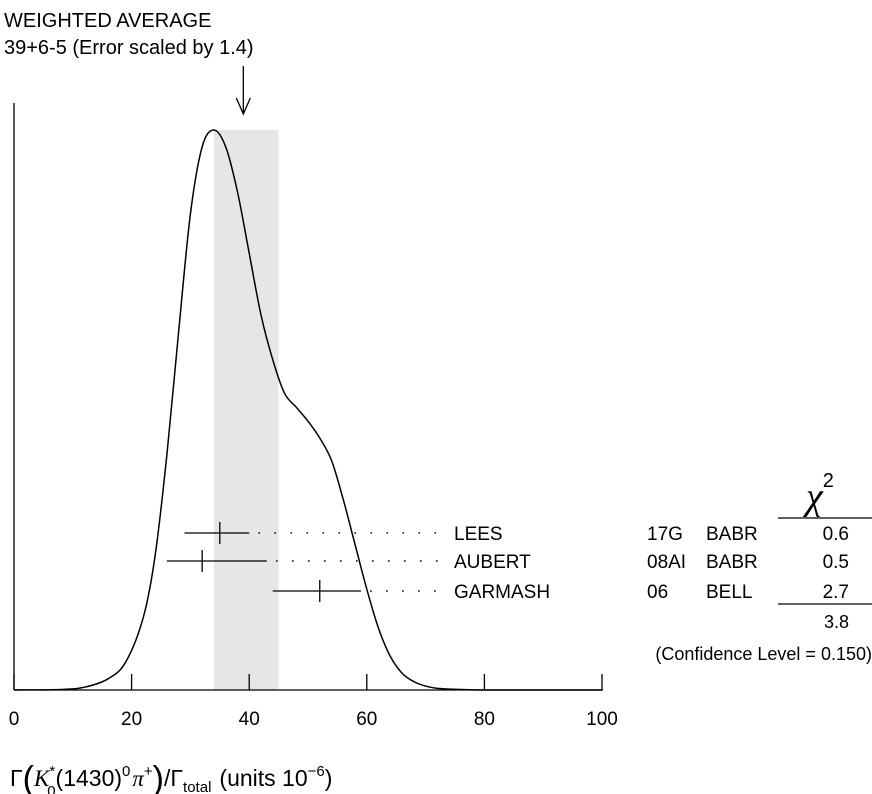  Describe the element at coordinates (243, 91) in the screenshot. I see `average-arrow` at that location.